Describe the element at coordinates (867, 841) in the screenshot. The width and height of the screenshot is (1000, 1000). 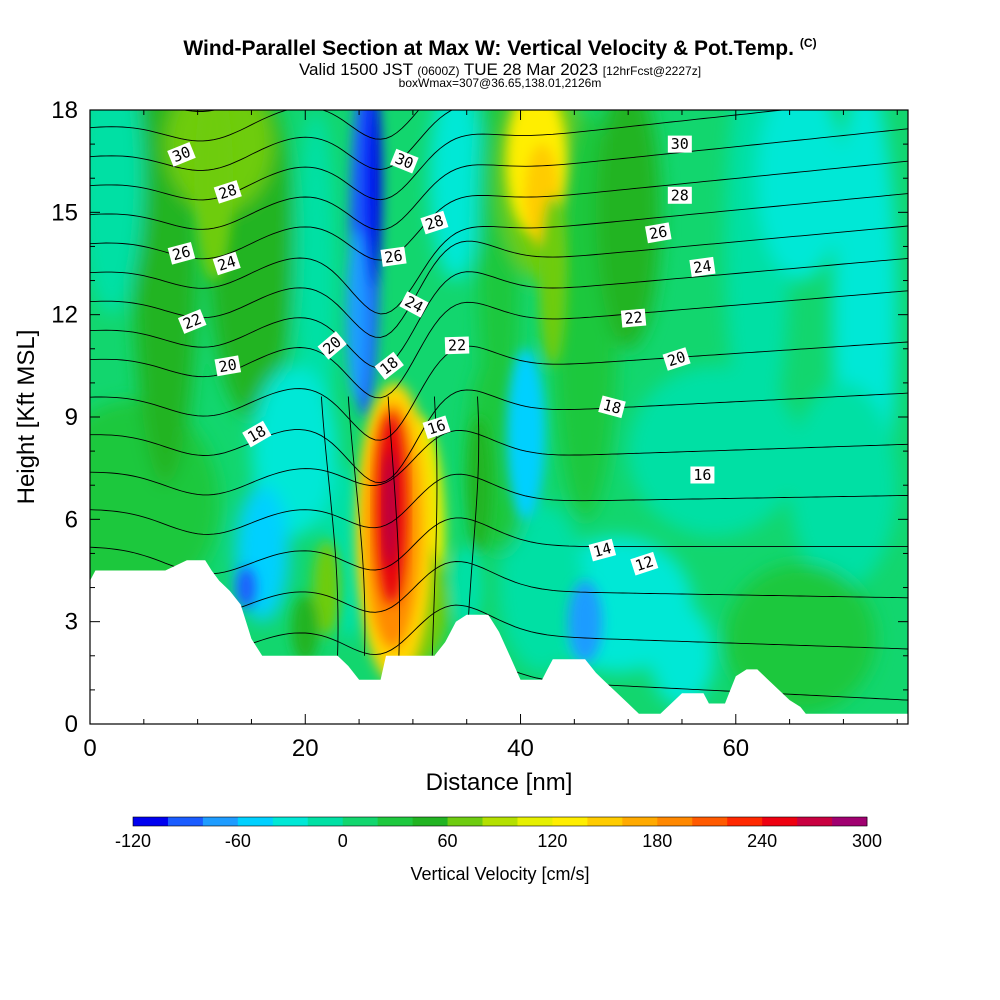
I see `colorbar-tick-label: 300` at that location.